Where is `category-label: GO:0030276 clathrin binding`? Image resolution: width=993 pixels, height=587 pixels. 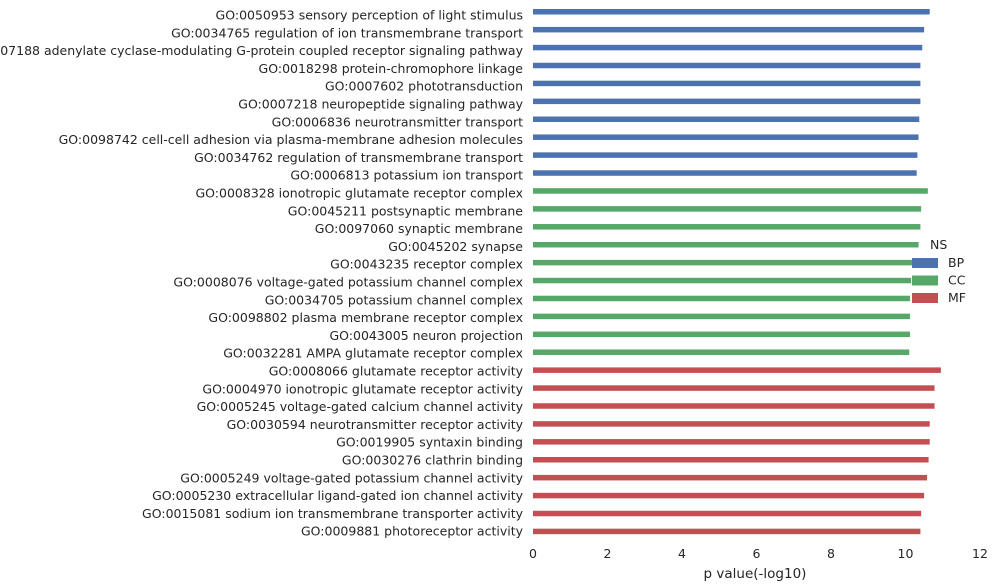 category-label: GO:0030276 clathrin binding is located at coordinates (432, 460).